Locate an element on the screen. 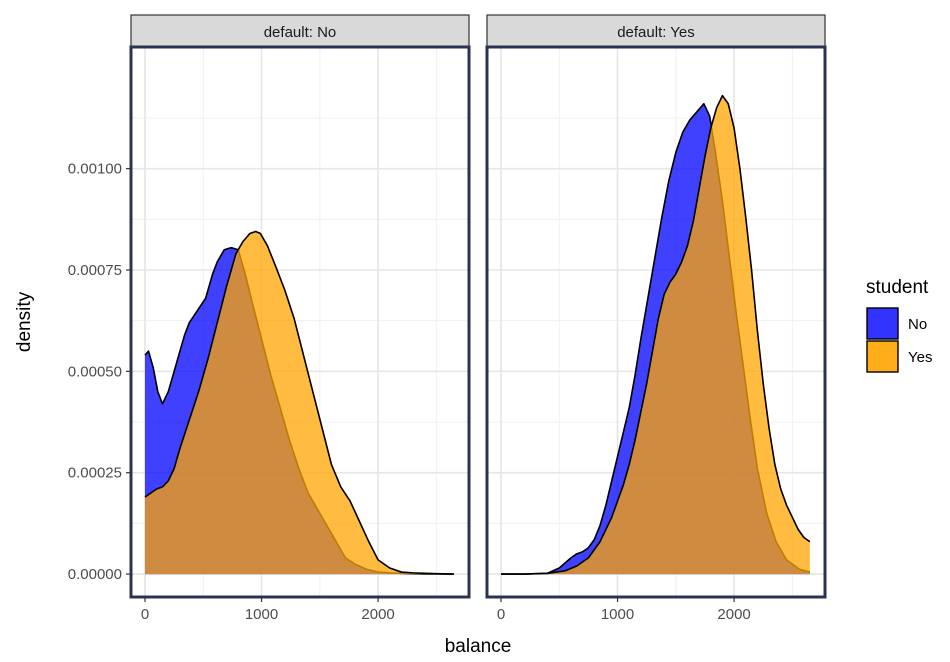 Image resolution: width=950 pixels, height=662 pixels. facet-strip-label: default: Yes is located at coordinates (656, 32).